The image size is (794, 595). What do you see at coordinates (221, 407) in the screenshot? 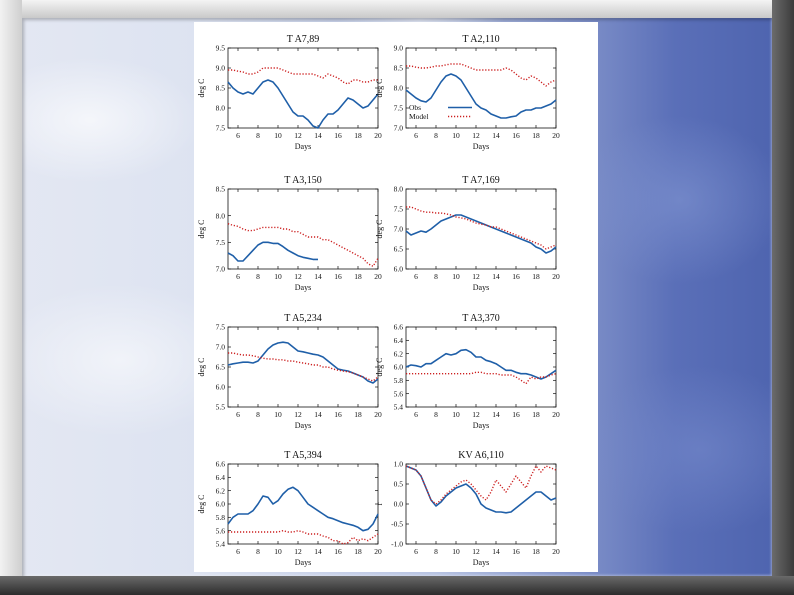
I see `y-tick-label: 5.5` at bounding box center [221, 407].